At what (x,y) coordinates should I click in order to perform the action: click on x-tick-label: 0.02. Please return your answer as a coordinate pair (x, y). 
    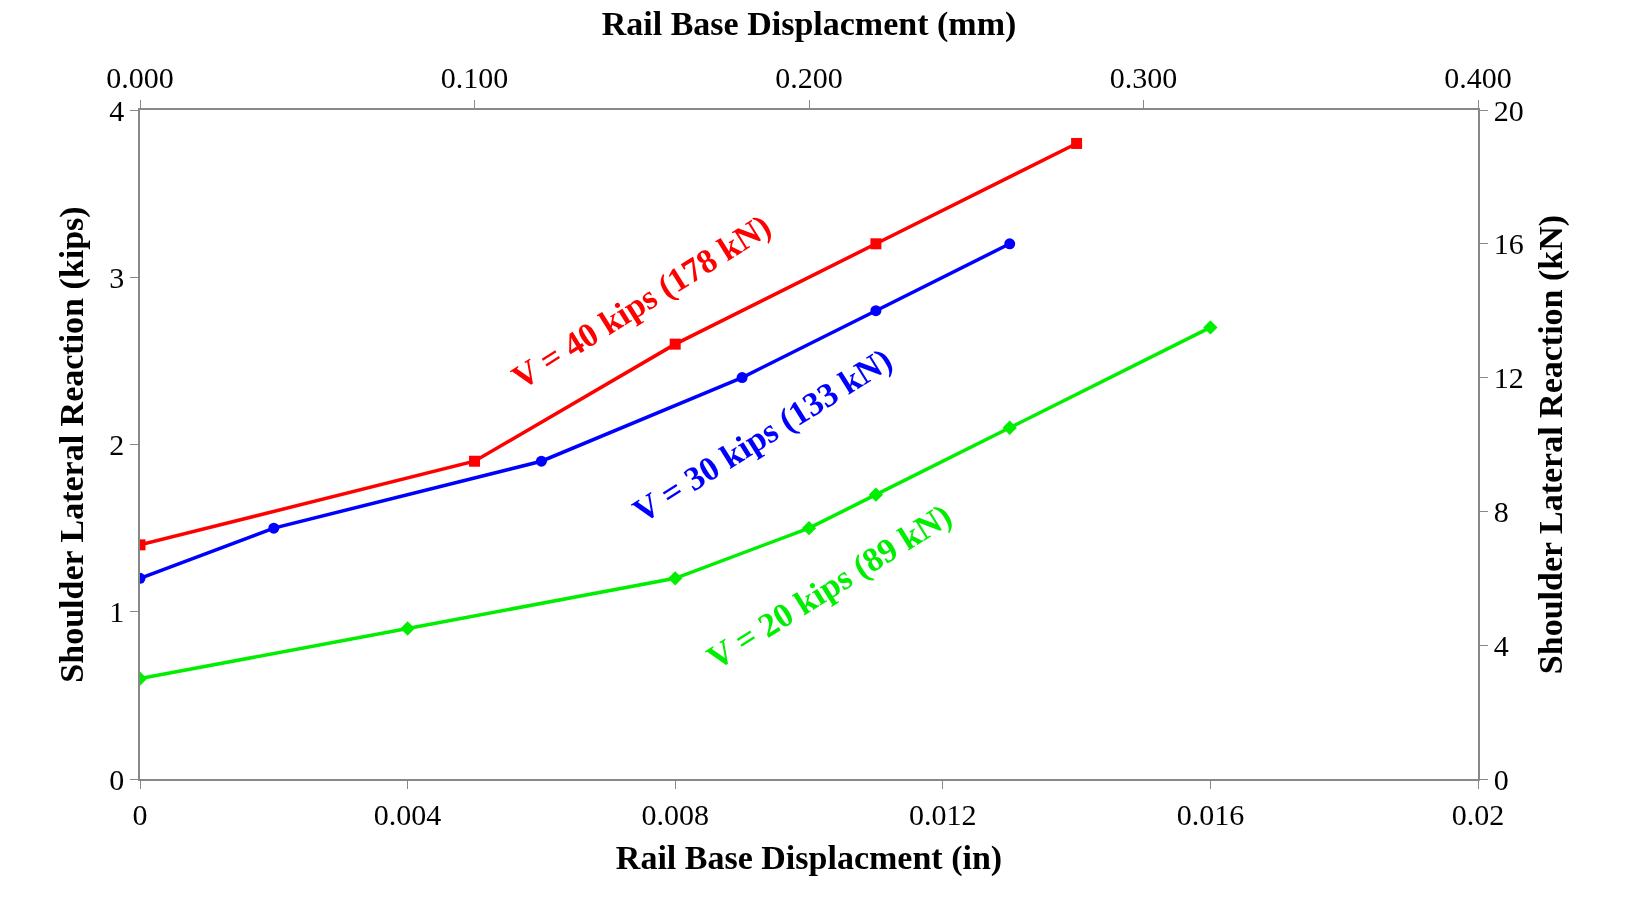
    Looking at the image, I should click on (1478, 814).